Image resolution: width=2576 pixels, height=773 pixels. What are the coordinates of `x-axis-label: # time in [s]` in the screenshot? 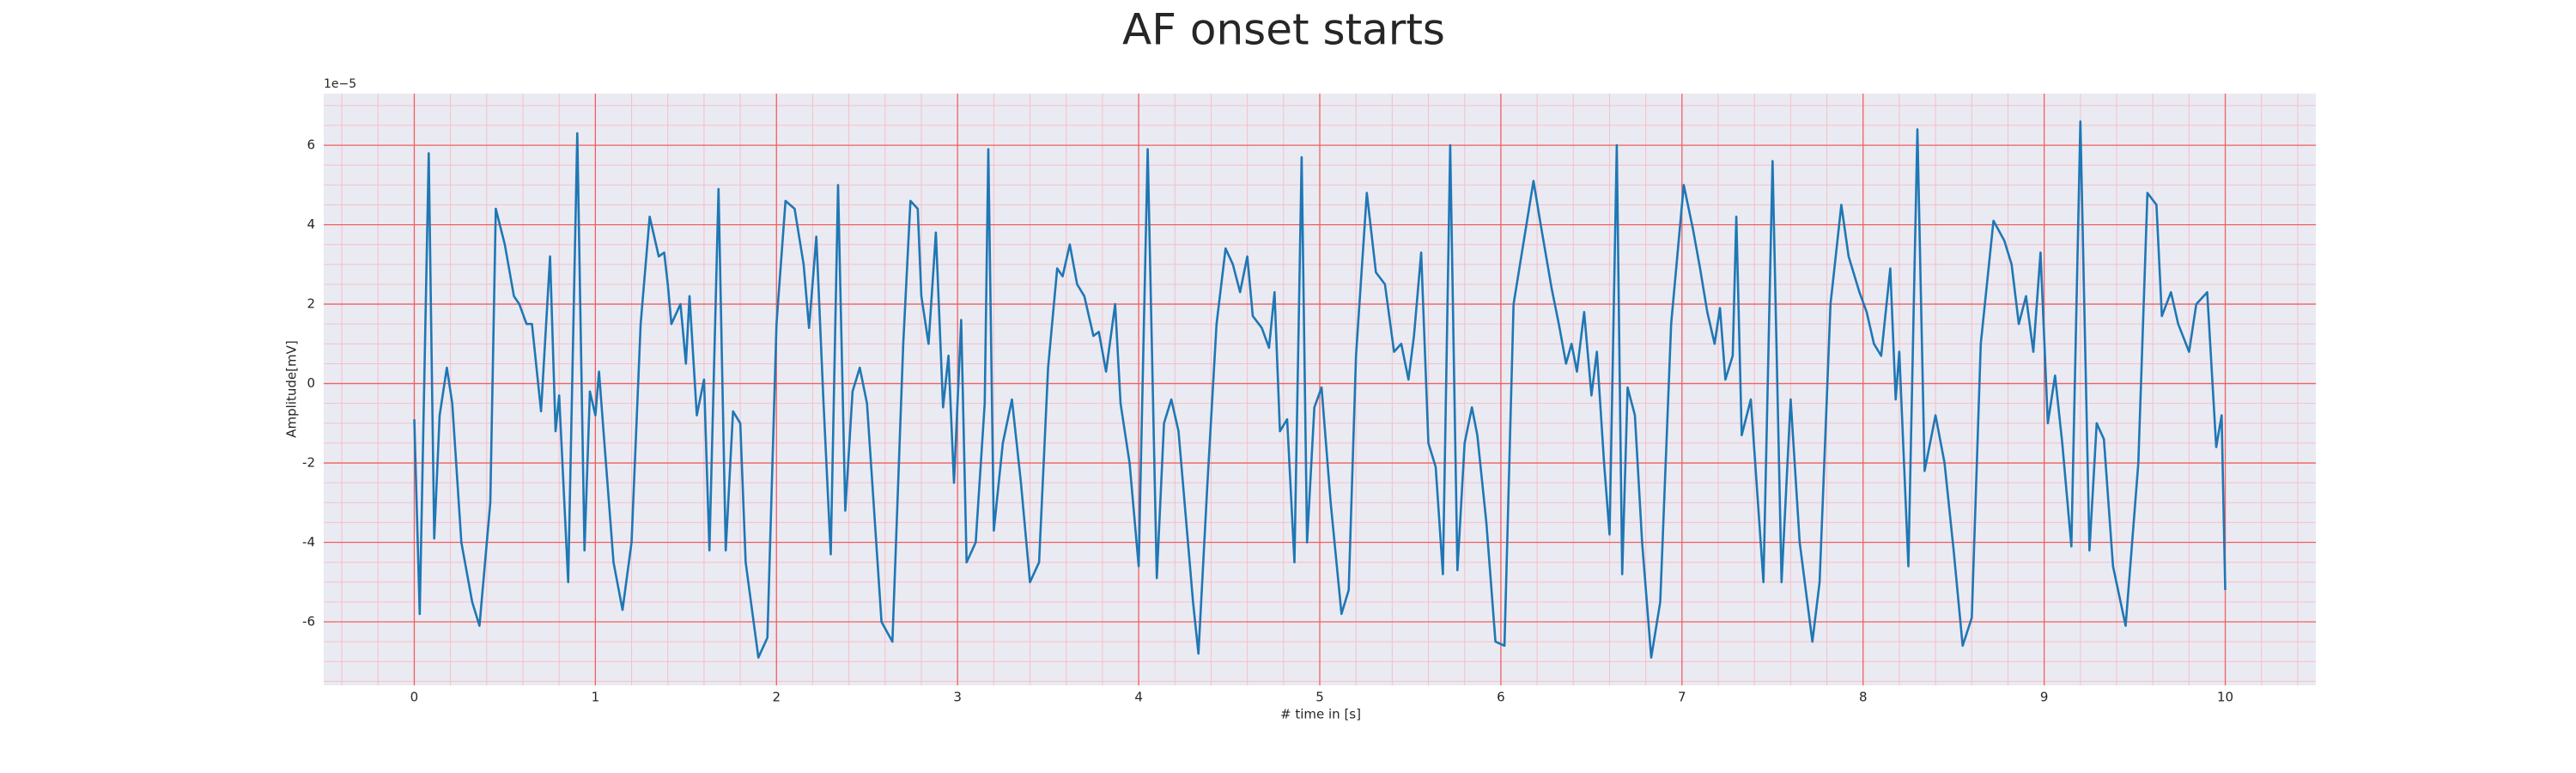 It's located at (1320, 714).